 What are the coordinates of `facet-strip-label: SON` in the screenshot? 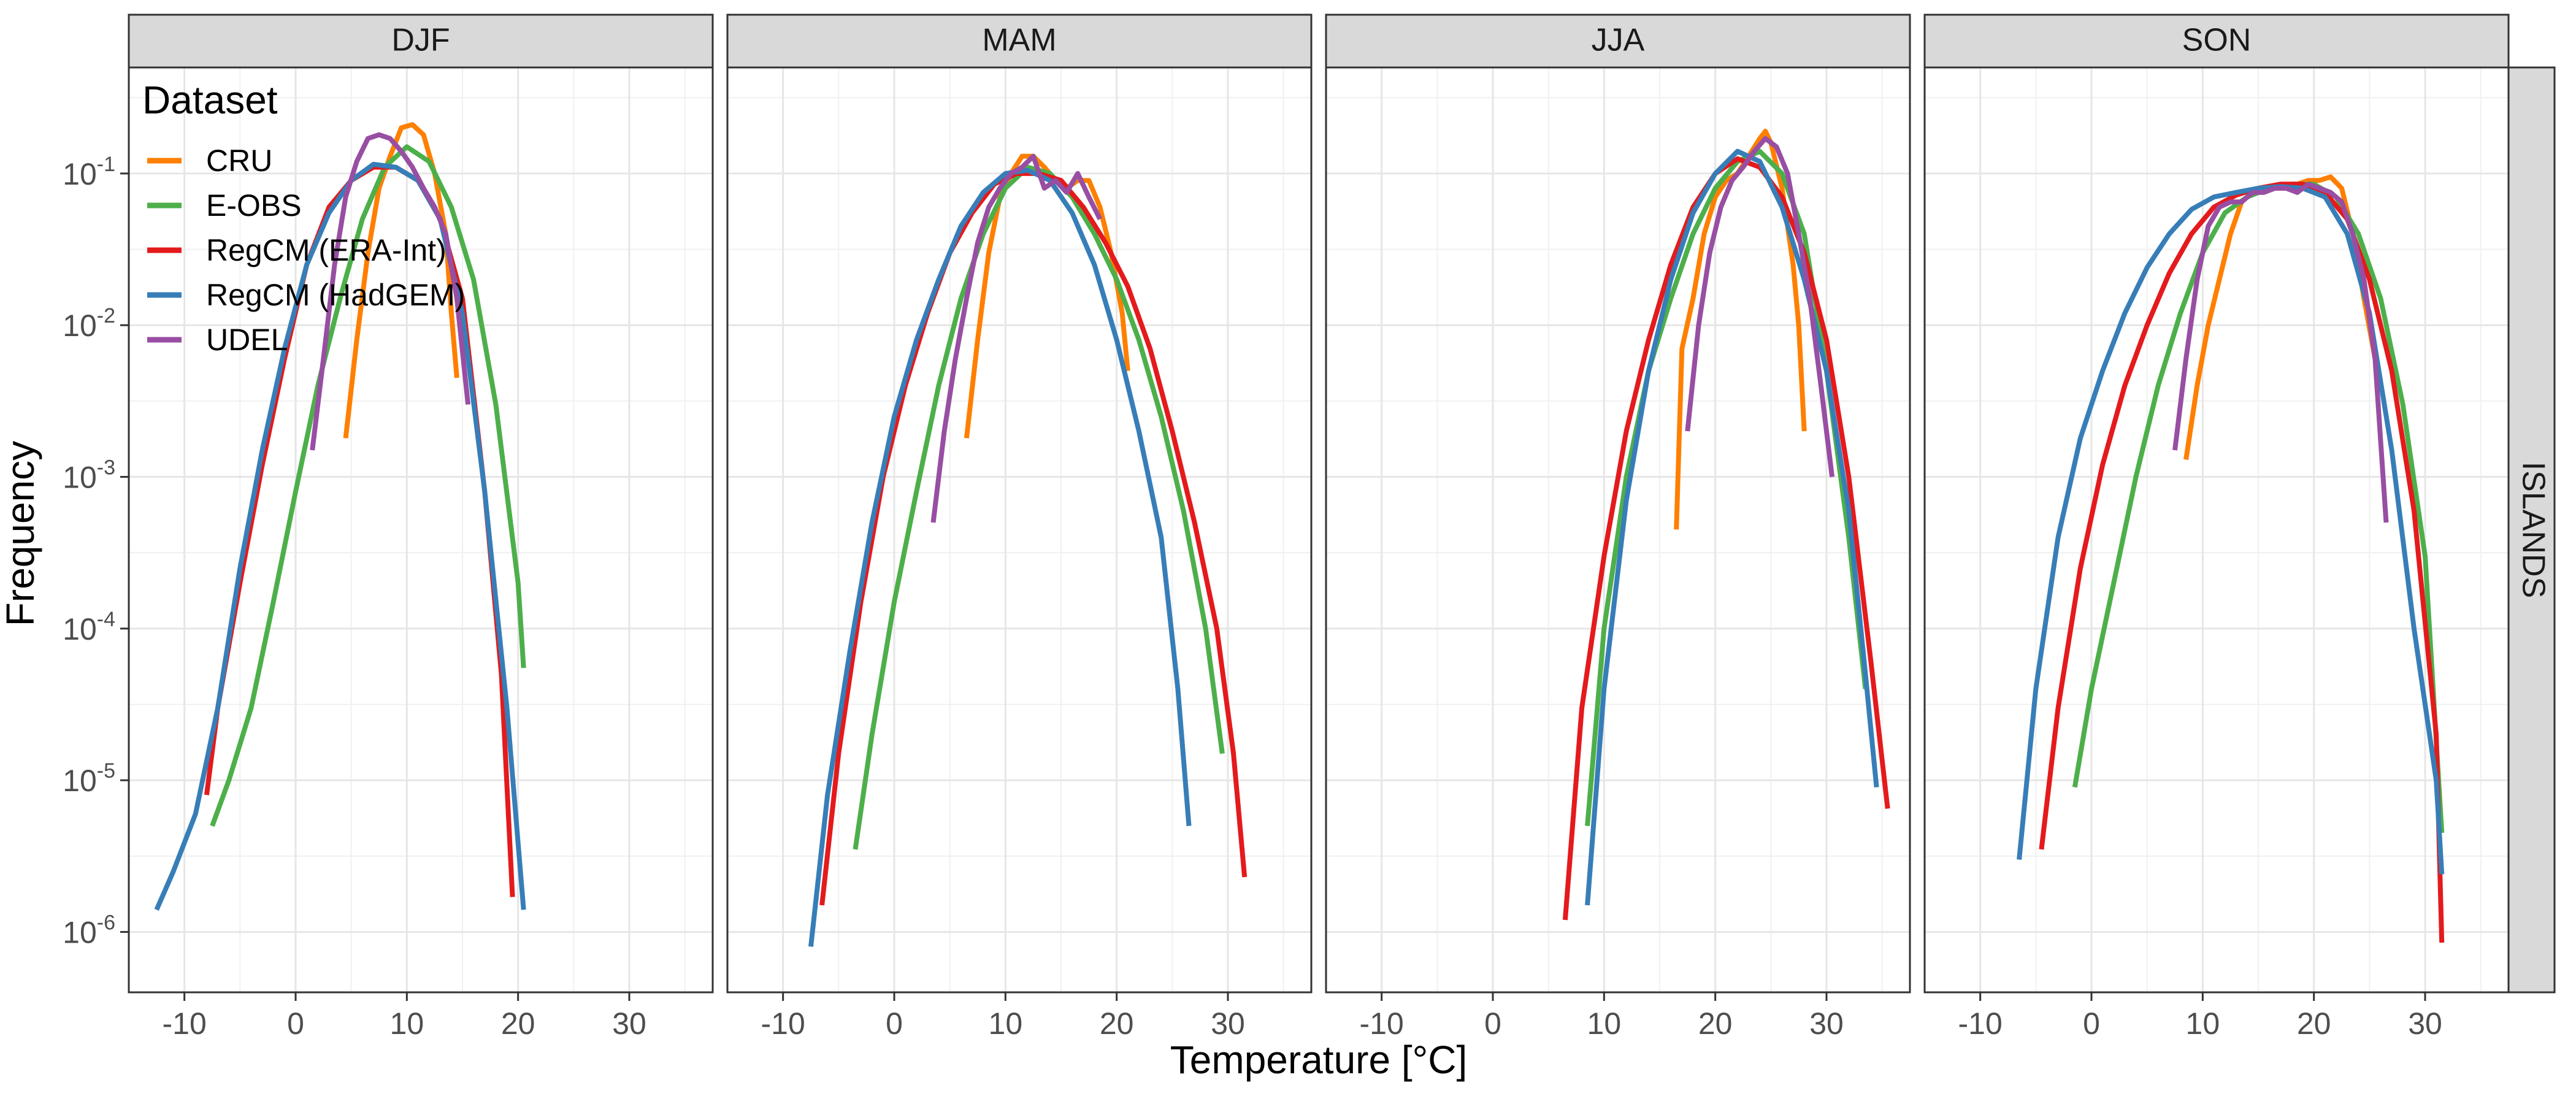 It's located at (2217, 40).